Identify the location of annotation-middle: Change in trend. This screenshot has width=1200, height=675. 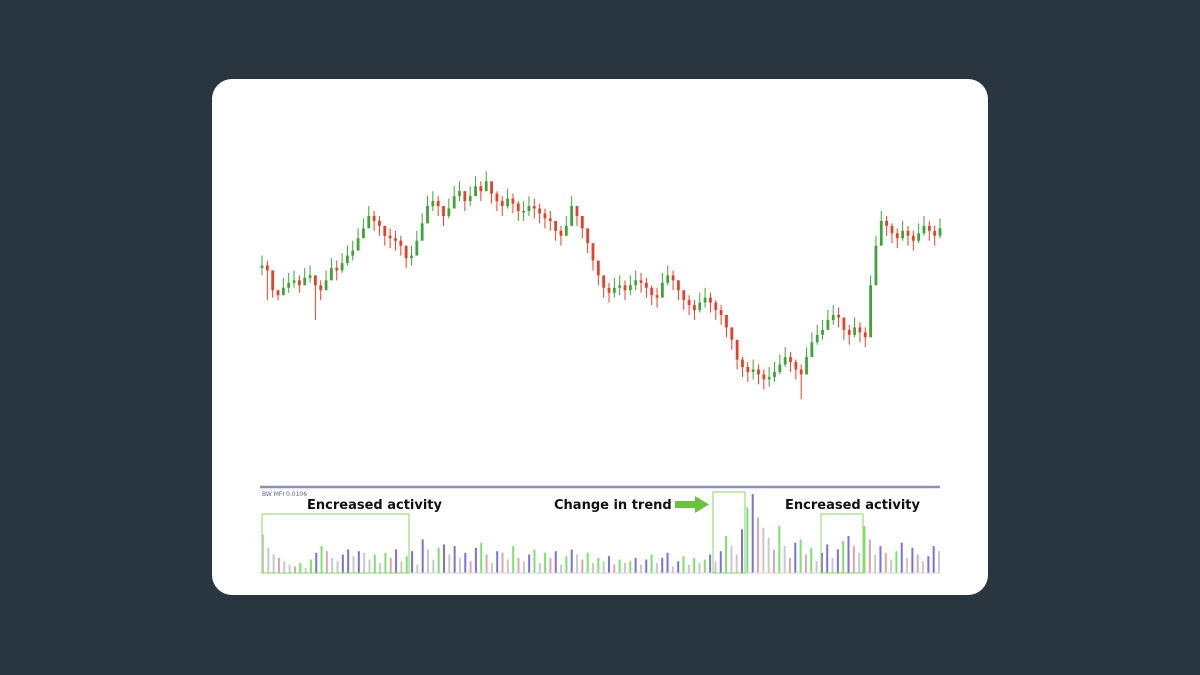
(613, 505).